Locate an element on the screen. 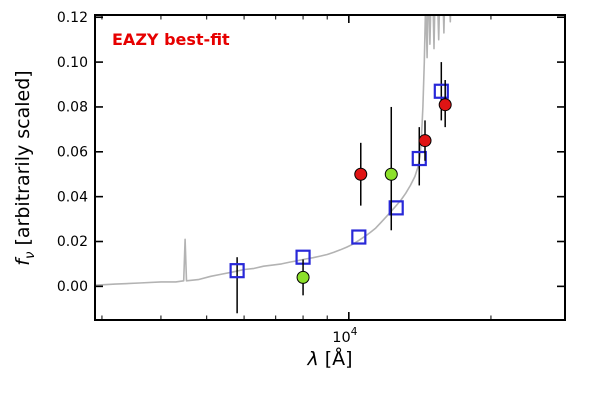 The width and height of the screenshot is (600, 400). observed-photometry-red-series is located at coordinates (403, 143).